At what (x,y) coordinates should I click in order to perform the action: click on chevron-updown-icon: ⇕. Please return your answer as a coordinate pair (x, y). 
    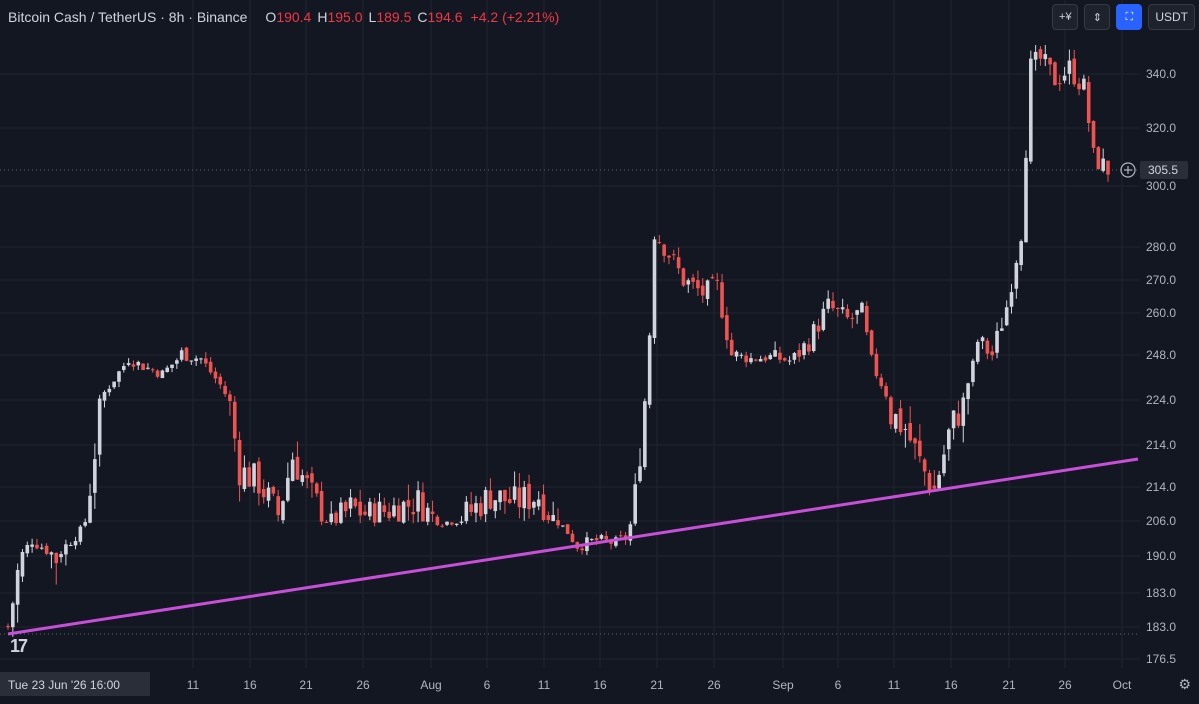
    Looking at the image, I should click on (1097, 17).